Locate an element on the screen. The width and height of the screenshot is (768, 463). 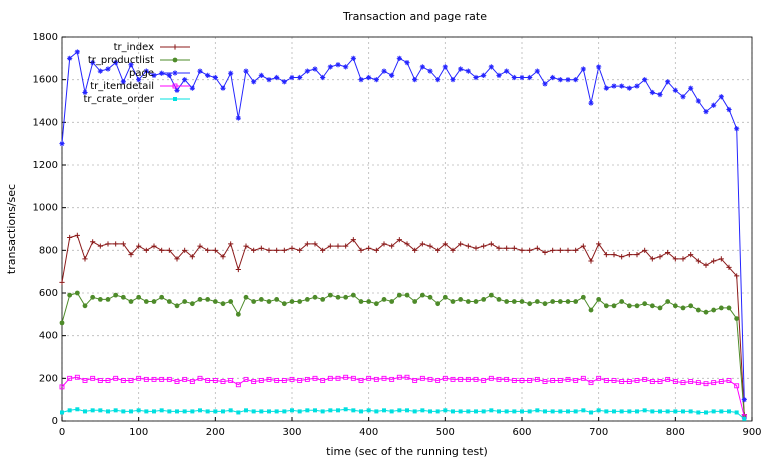
chart-title: Transaction and page rate is located at coordinates (414, 16).